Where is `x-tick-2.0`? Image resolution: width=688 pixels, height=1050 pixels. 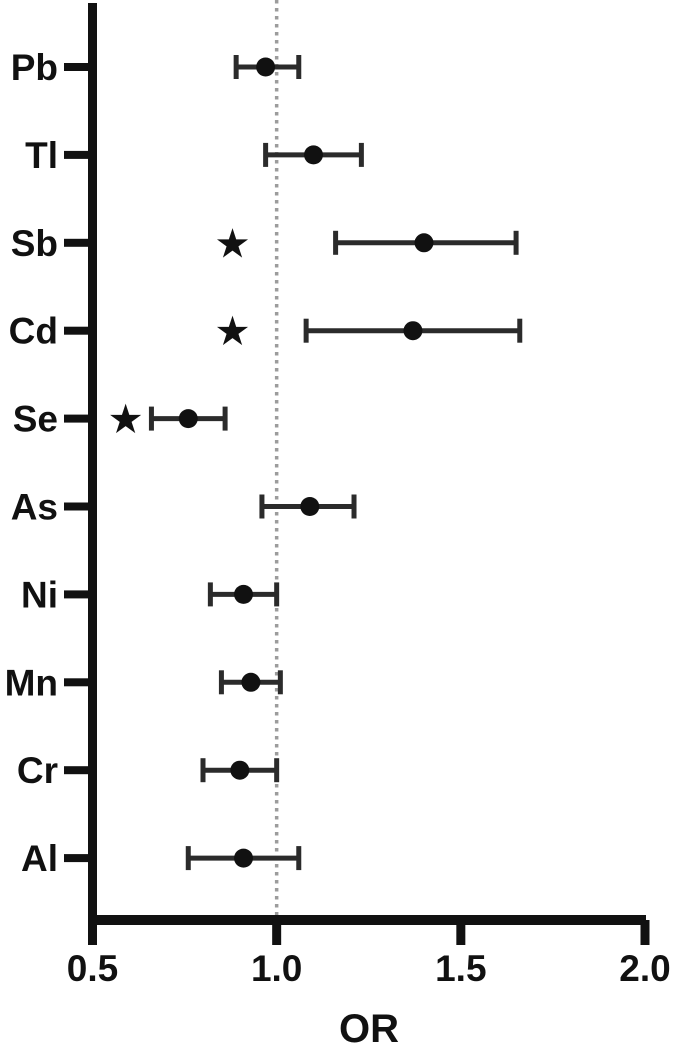 x-tick-2.0 is located at coordinates (645, 932).